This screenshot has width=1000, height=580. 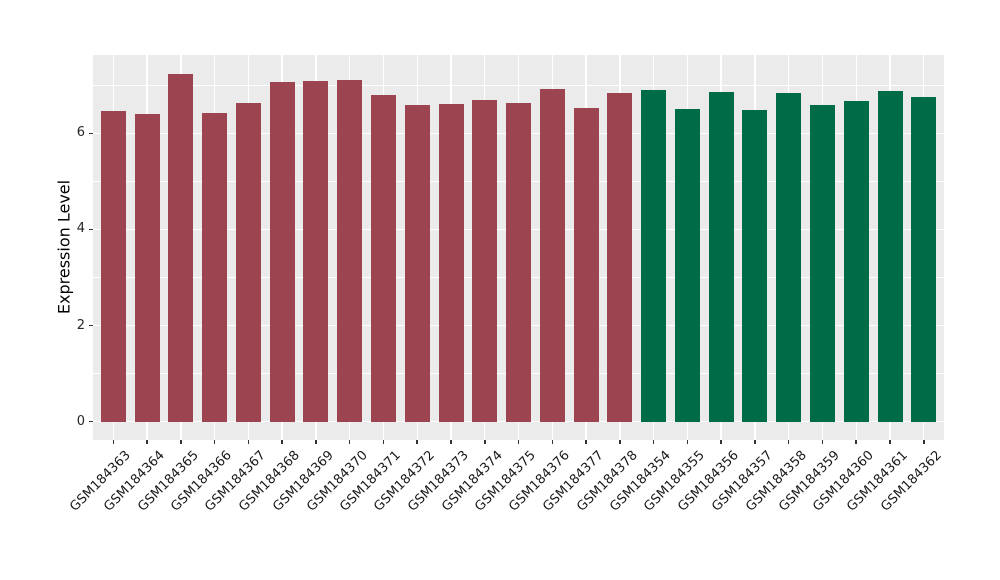 What do you see at coordinates (80, 421) in the screenshot?
I see `y-tick-label: 0` at bounding box center [80, 421].